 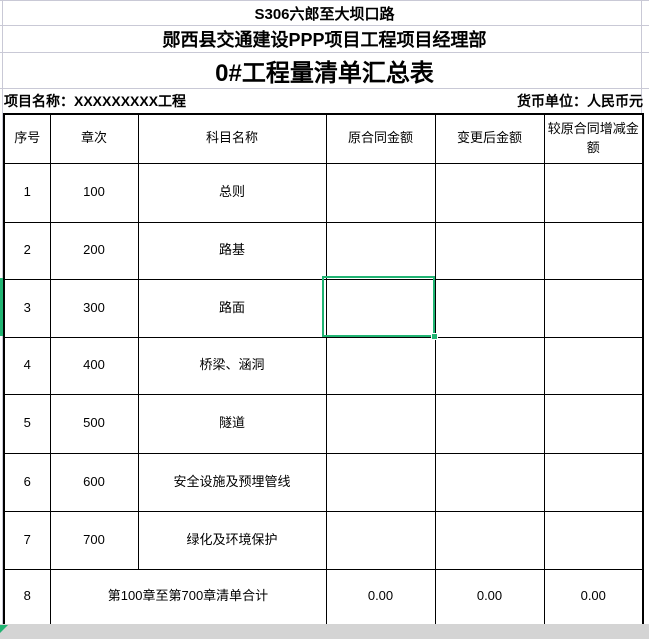 What do you see at coordinates (27, 138) in the screenshot?
I see `header-seq: 序号` at bounding box center [27, 138].